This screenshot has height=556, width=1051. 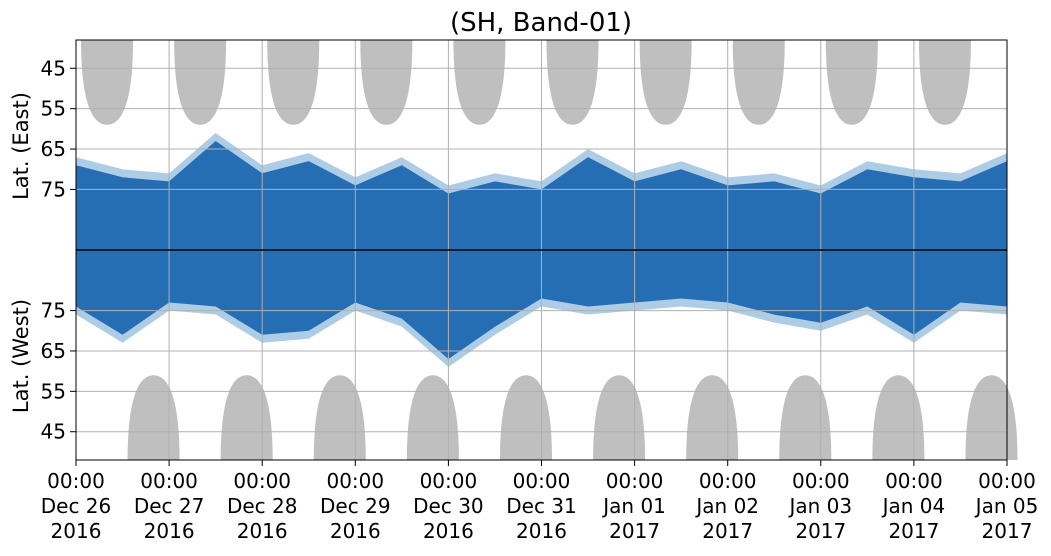 What do you see at coordinates (53, 68) in the screenshot?
I see `y-tick-label-east: 45` at bounding box center [53, 68].